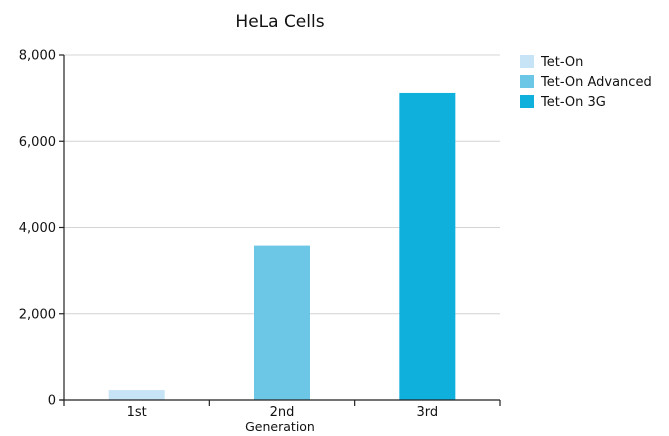 Image resolution: width=669 pixels, height=436 pixels. I want to click on x-tick-label: 2nd, so click(282, 412).